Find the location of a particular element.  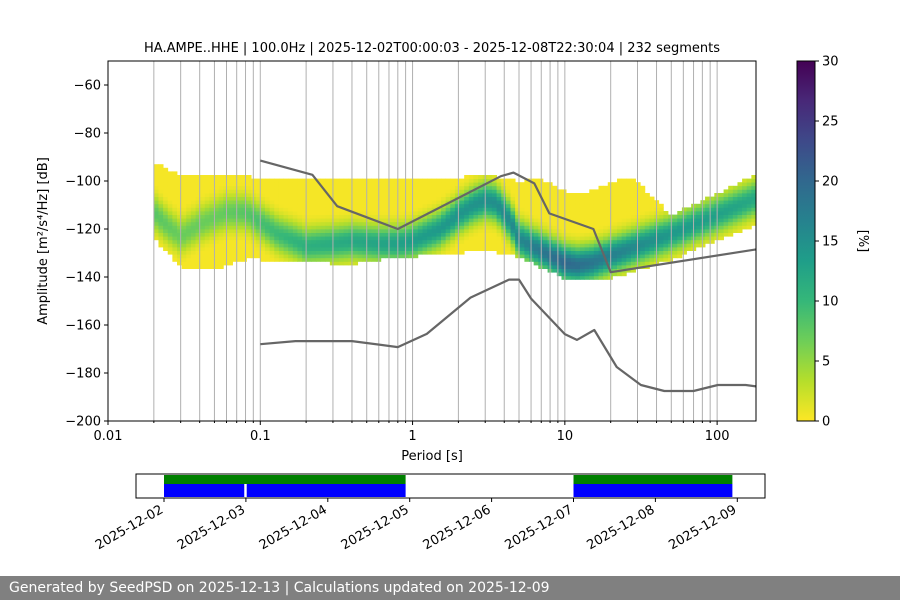

y-tick-label: −100 is located at coordinates (83, 182).